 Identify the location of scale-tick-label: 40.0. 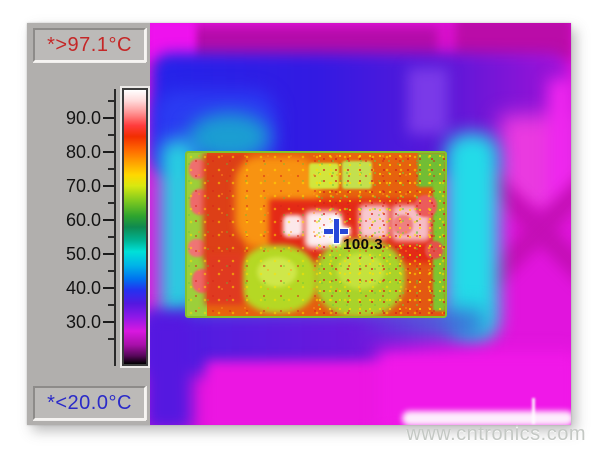
(83, 288).